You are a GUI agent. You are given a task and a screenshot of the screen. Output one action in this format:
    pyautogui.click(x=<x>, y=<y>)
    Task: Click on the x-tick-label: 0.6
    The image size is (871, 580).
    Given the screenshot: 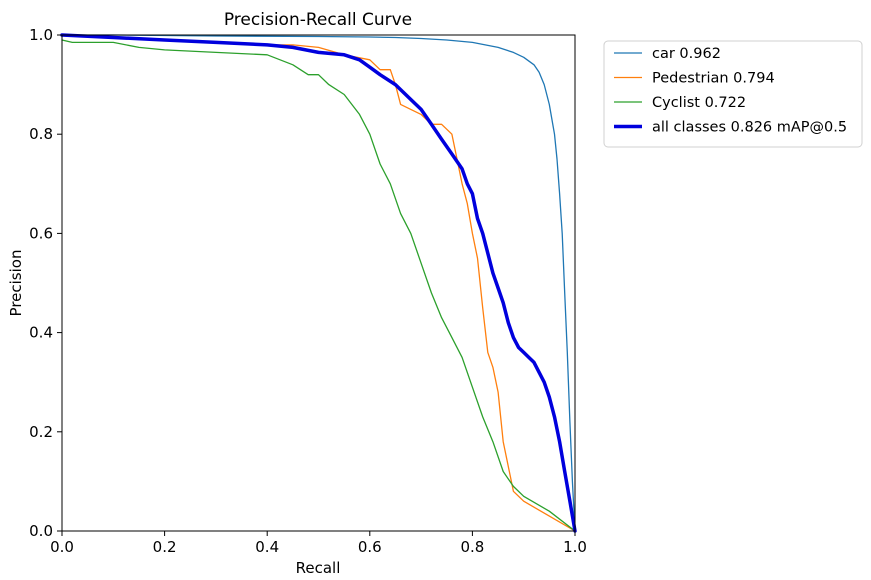 What is the action you would take?
    pyautogui.click(x=370, y=547)
    